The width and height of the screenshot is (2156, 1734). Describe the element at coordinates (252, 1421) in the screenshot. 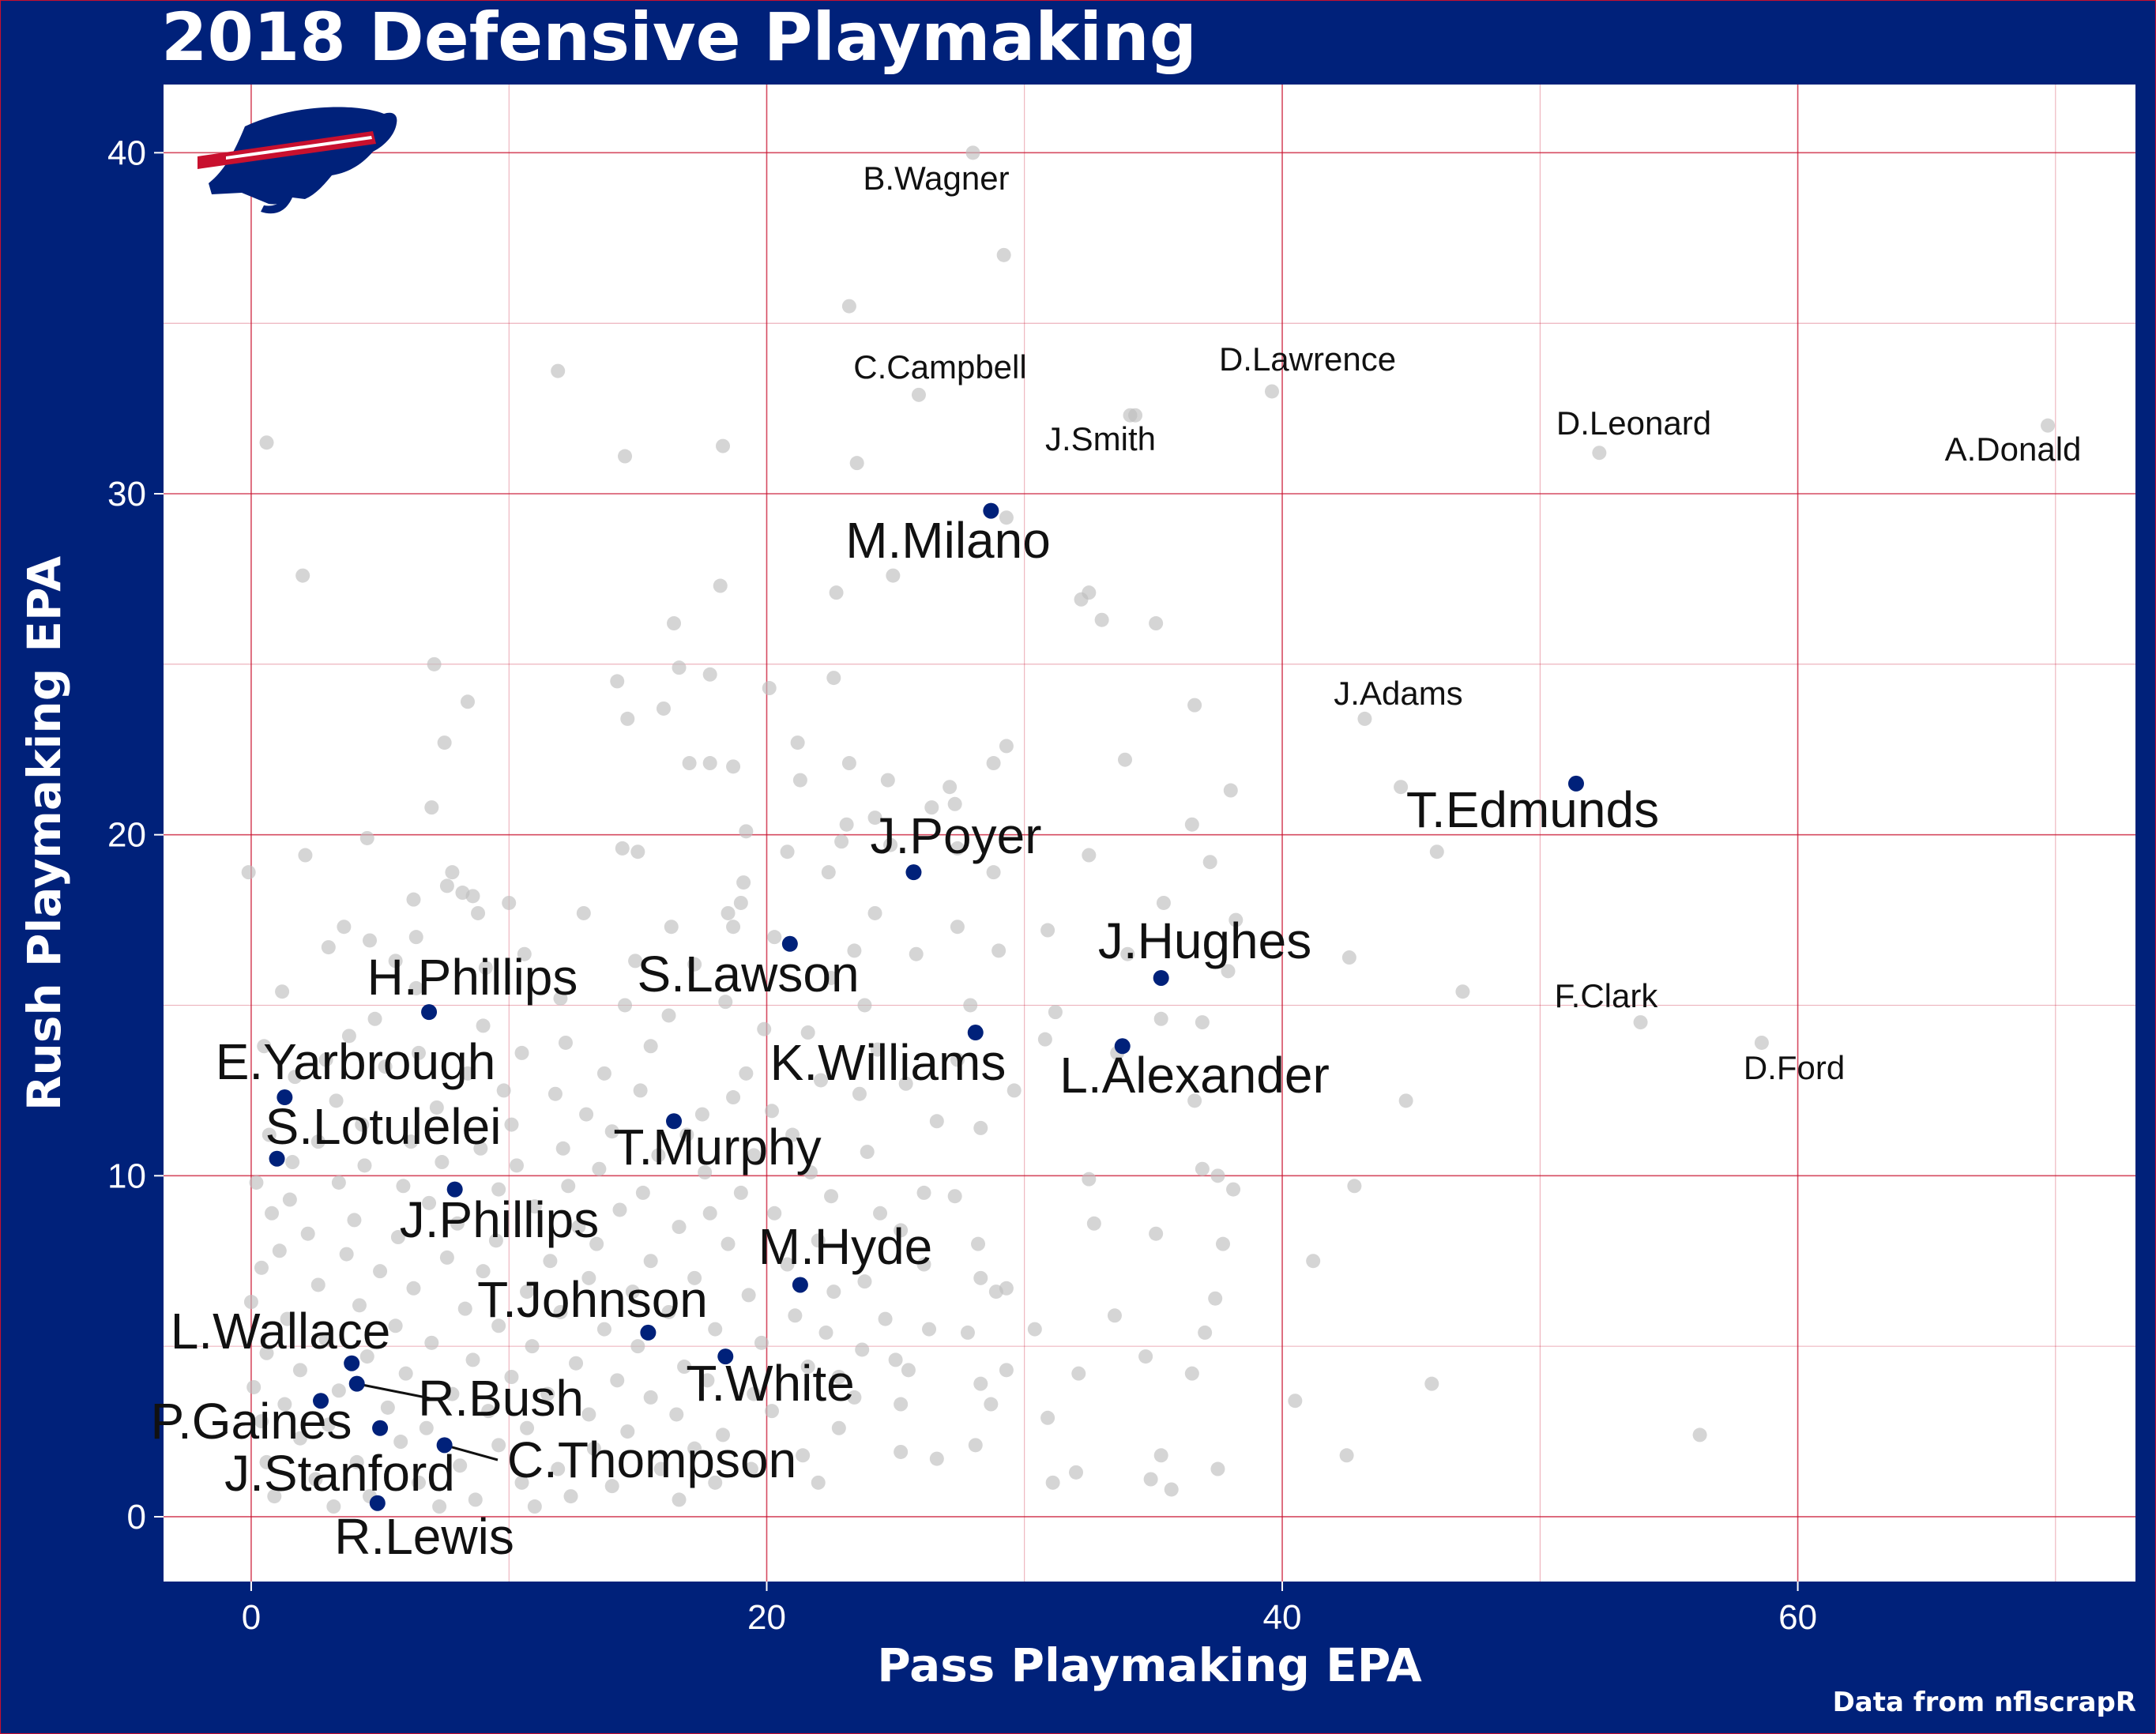

I see `highlighted-label: P.Gaines` at that location.